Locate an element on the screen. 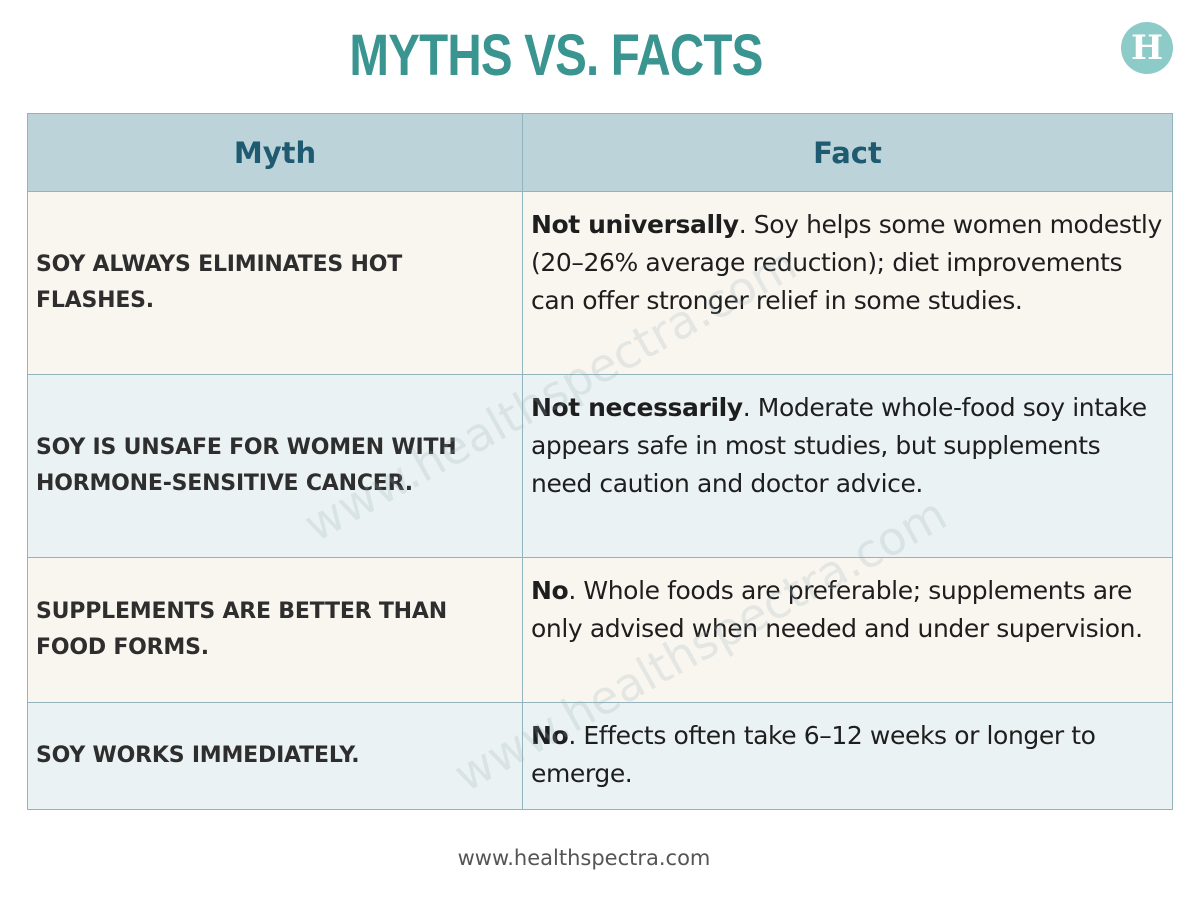 Image resolution: width=1200 pixels, height=900 pixels. myth-text: SUPPLEMENTS ARE BETTER THAN FOOD FORMS. is located at coordinates (241, 629).